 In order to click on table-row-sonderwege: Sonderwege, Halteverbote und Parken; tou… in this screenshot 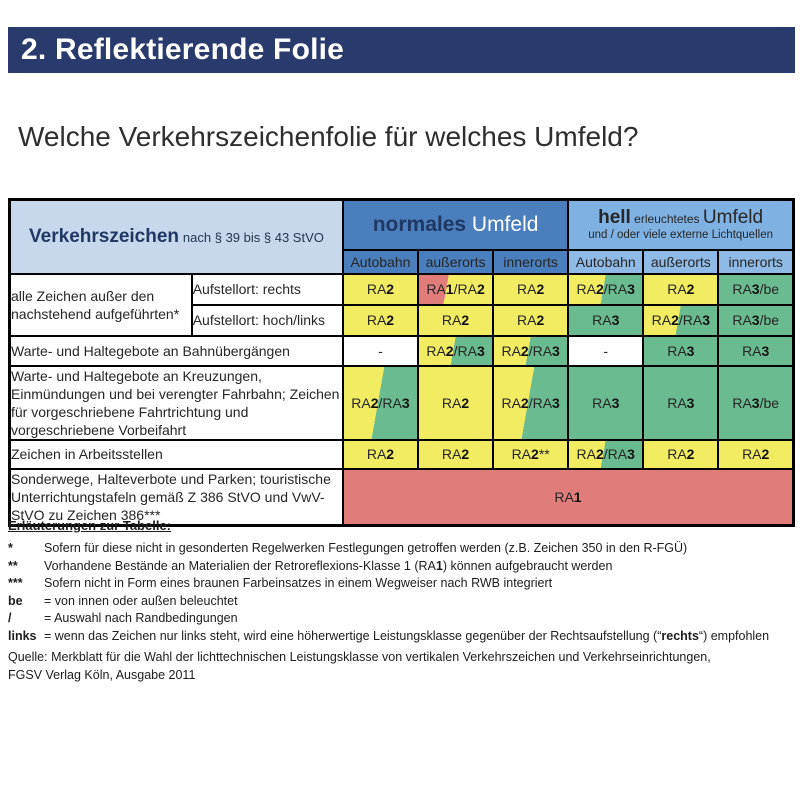, I will do `click(401, 496)`.